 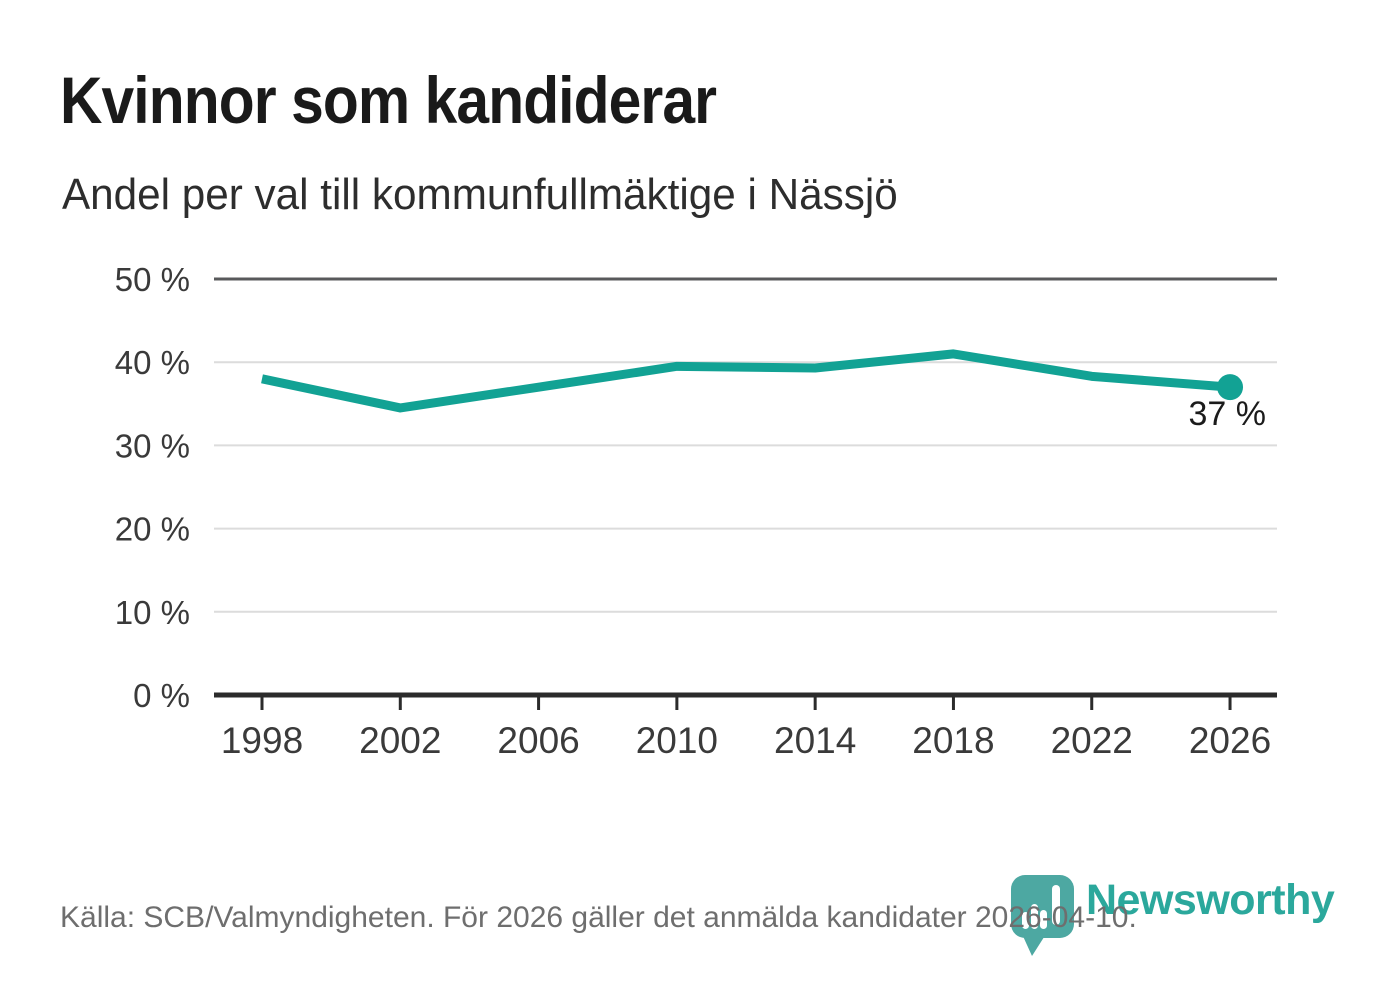 What do you see at coordinates (400, 740) in the screenshot?
I see `x-tick-label: 2002` at bounding box center [400, 740].